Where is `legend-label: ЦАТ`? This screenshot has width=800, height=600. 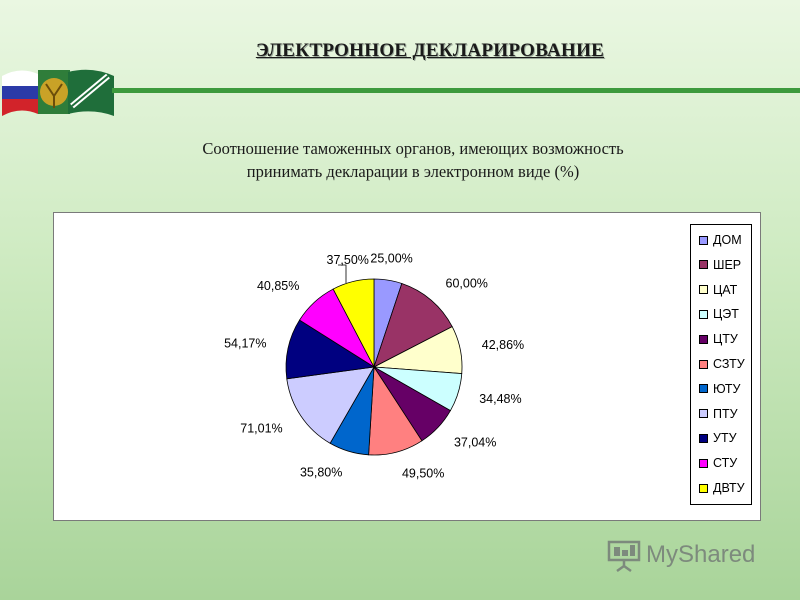 legend-label: ЦАТ is located at coordinates (725, 289).